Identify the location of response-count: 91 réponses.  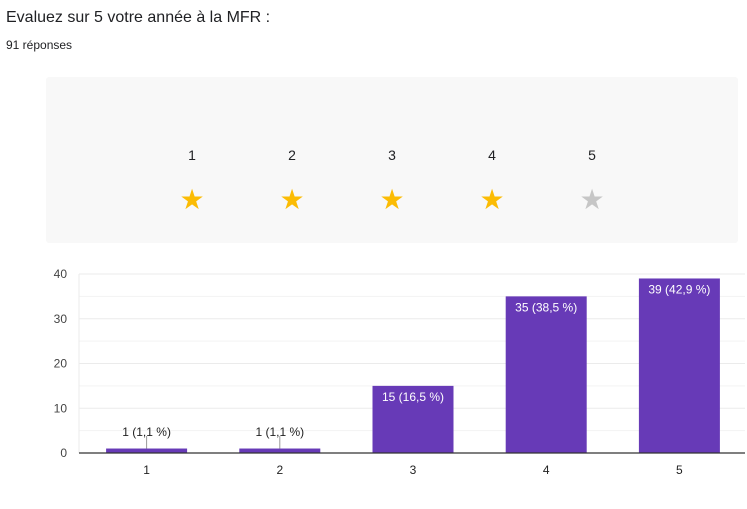
(39, 45).